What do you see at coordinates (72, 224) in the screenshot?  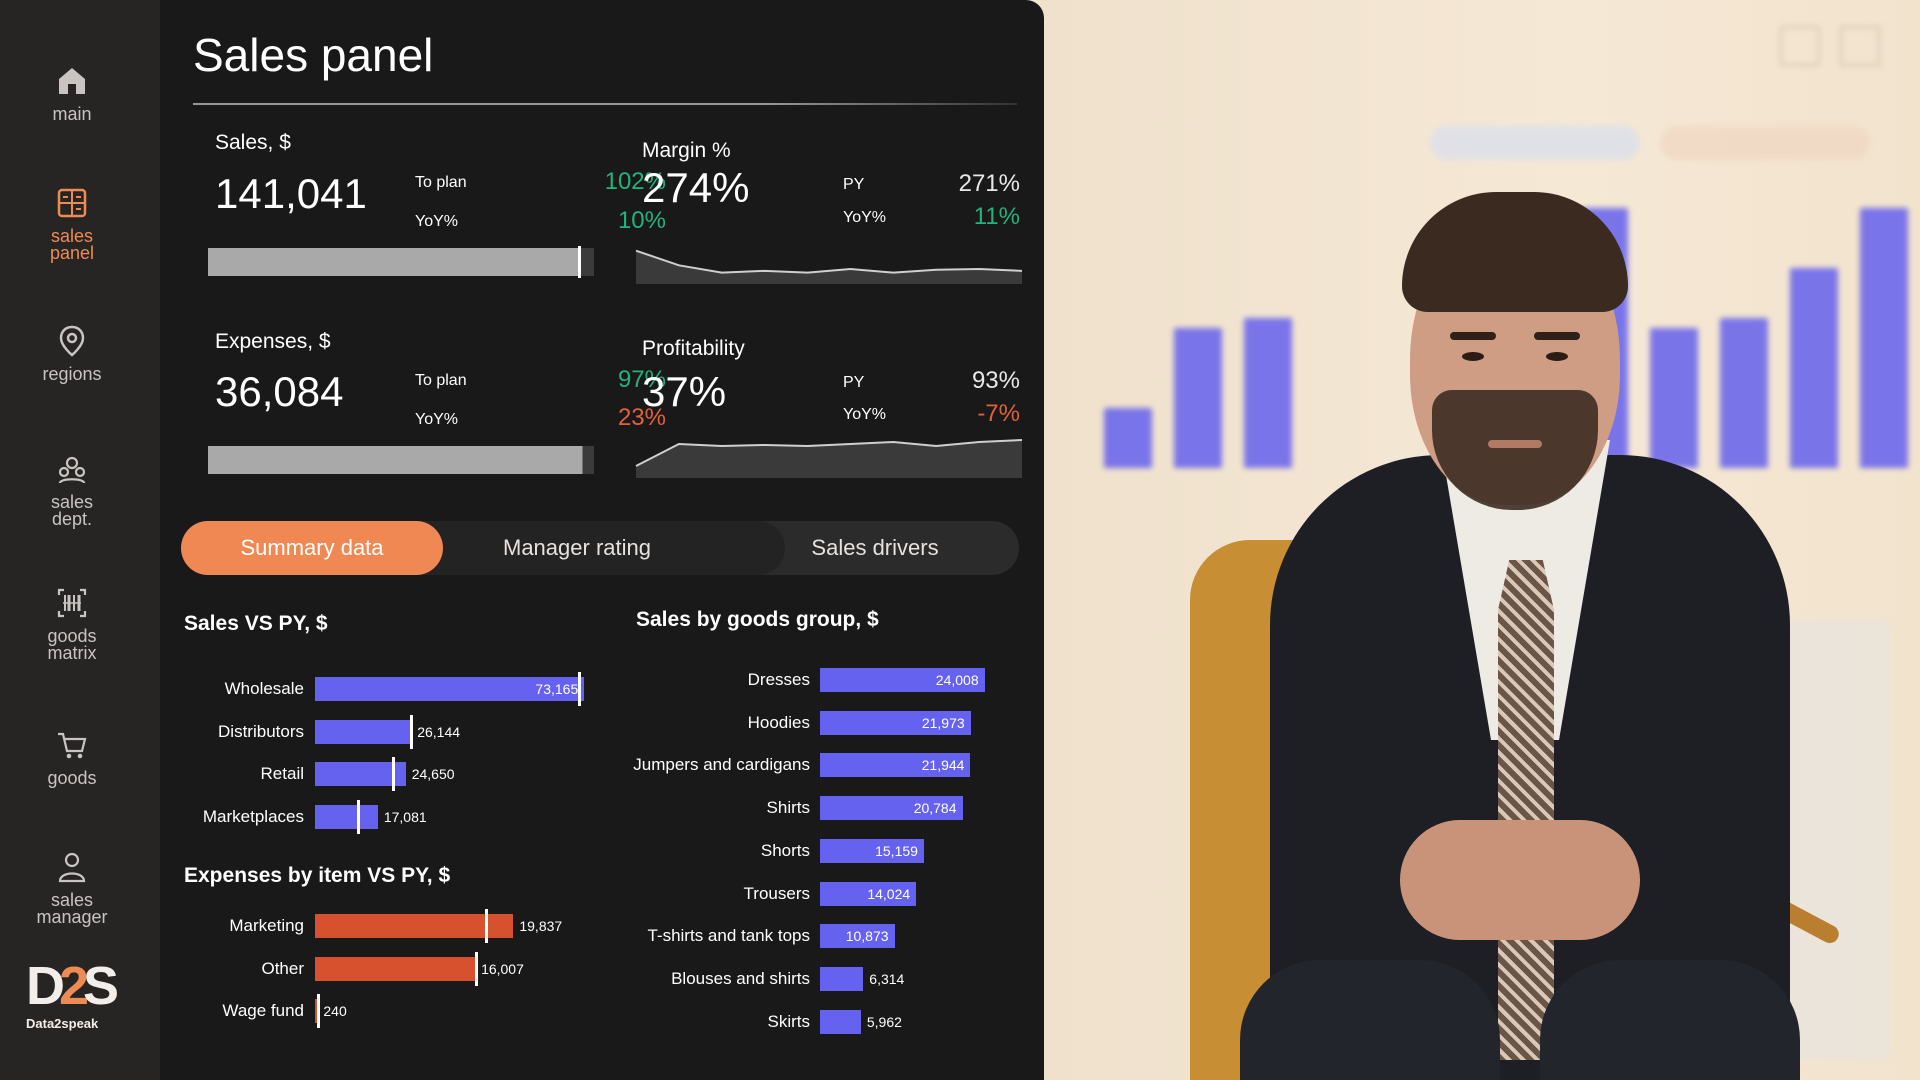 I see `sidebar-item-sales-panel: sales panel` at bounding box center [72, 224].